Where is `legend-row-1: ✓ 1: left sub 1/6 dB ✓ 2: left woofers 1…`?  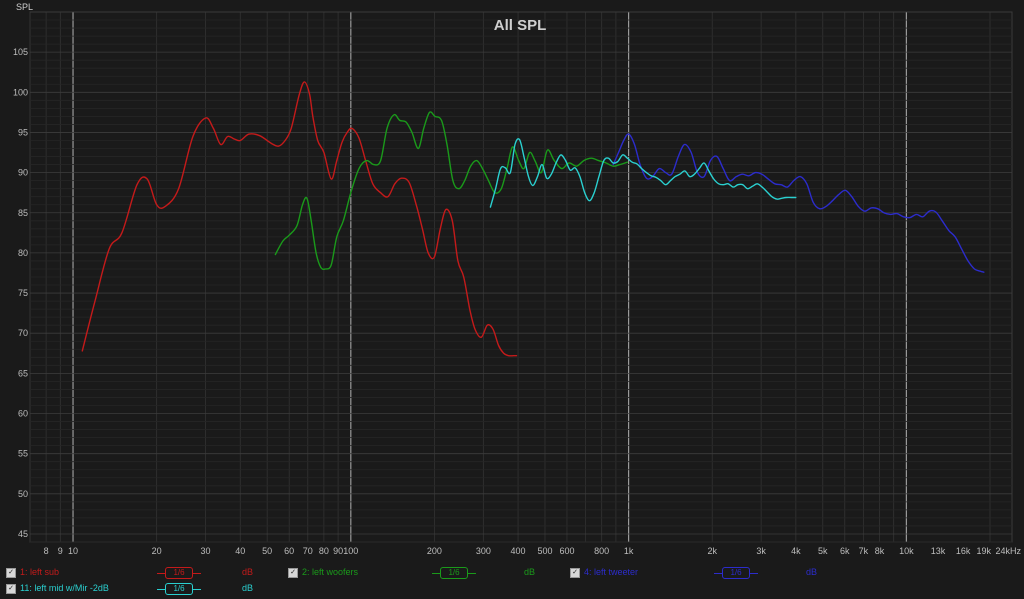 legend-row-1: ✓ 1: left sub 1/6 dB ✓ 2: left woofers 1… is located at coordinates (512, 574).